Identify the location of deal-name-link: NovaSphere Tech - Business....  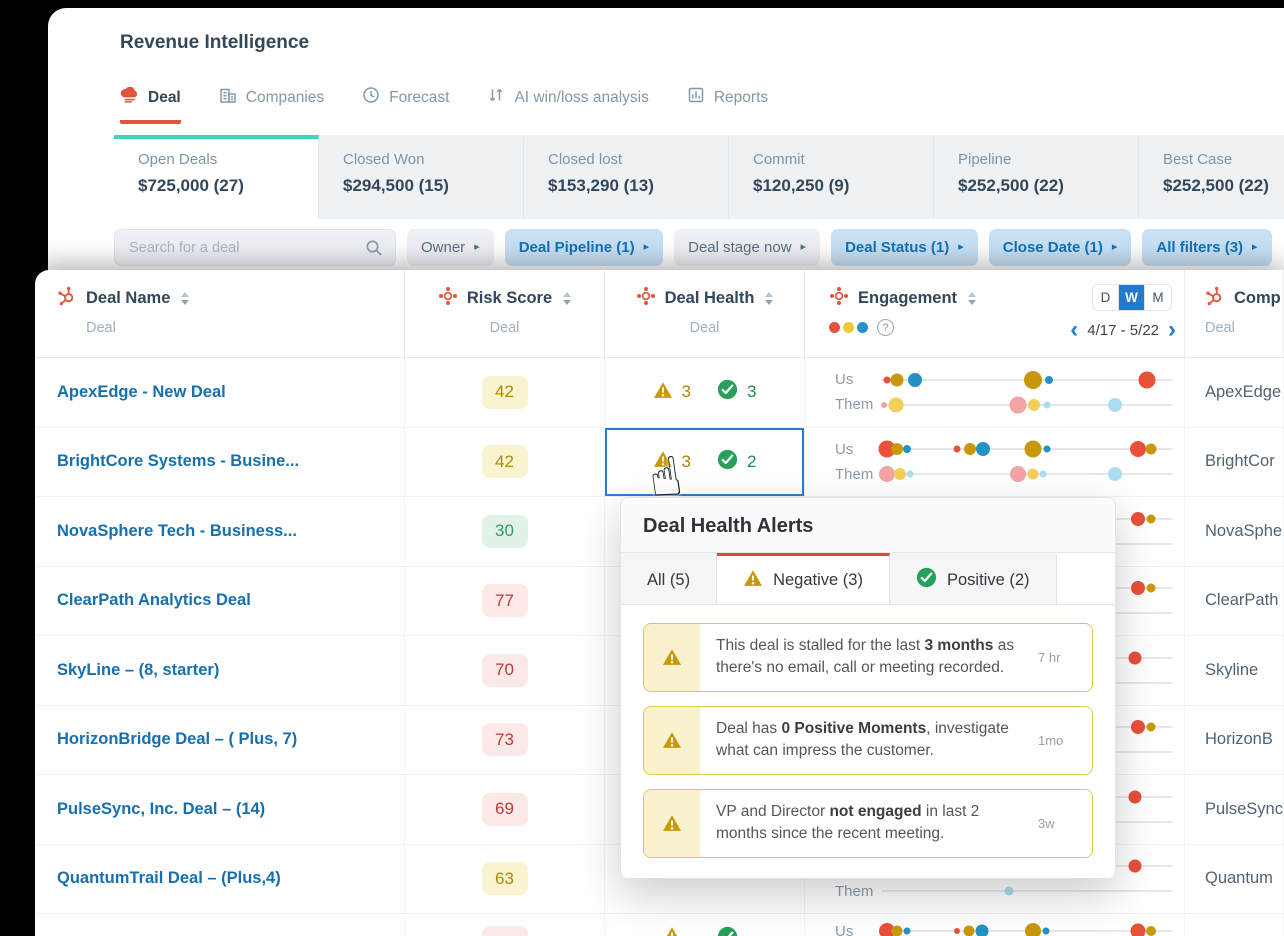
(177, 530).